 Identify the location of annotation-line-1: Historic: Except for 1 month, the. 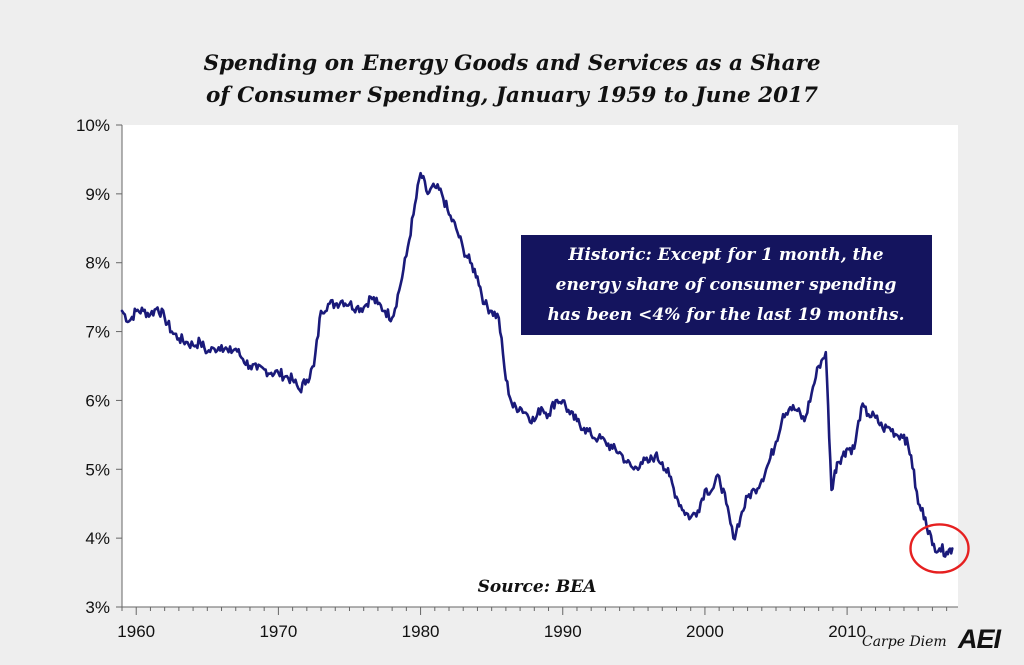
(725, 255).